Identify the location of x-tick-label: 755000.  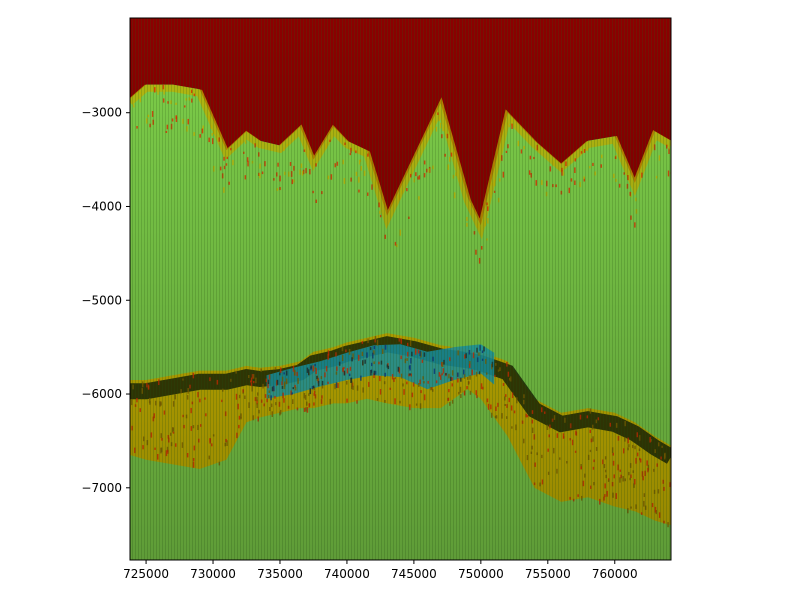
(548, 574).